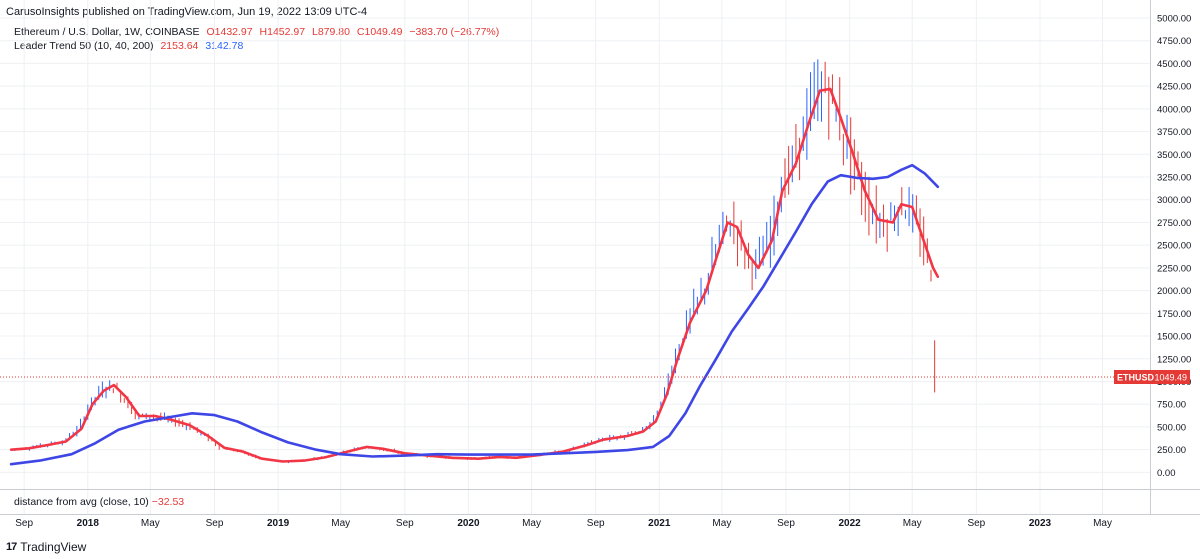 Image resolution: width=1200 pixels, height=559 pixels. Describe the element at coordinates (1171, 450) in the screenshot. I see `y-tick-label: 250.00` at that location.